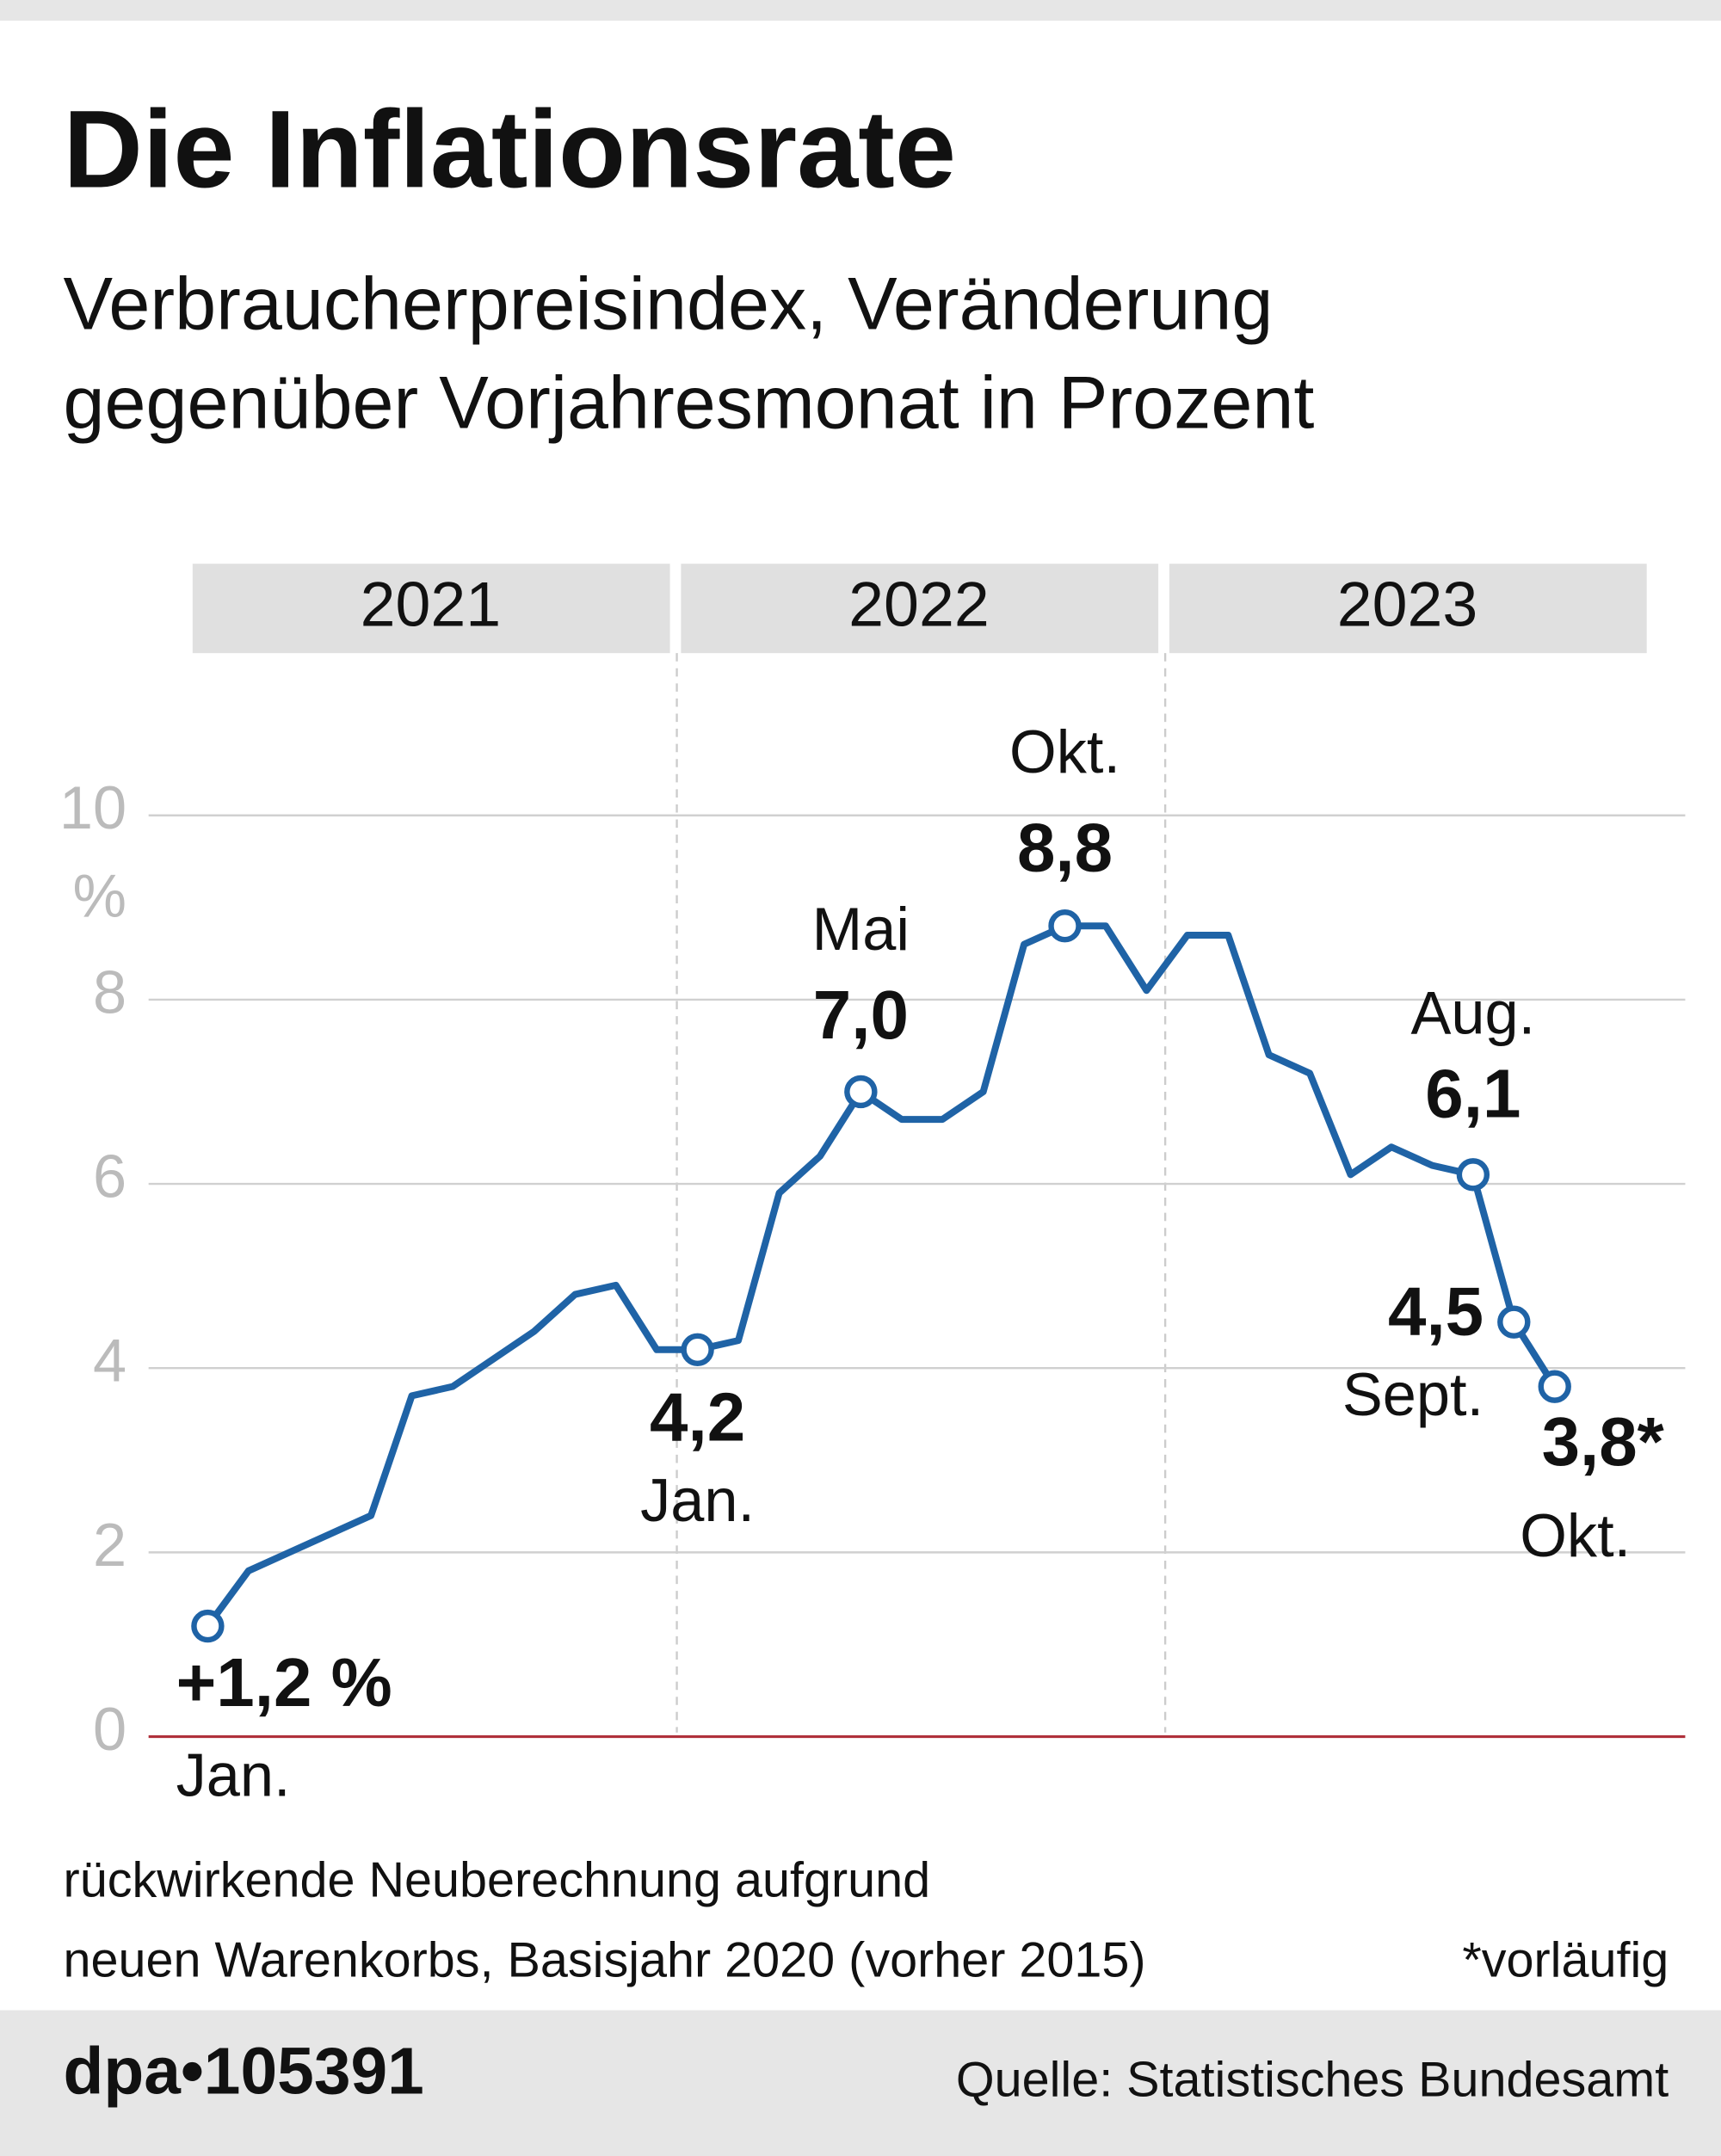 This screenshot has height=2156, width=1721. Describe the element at coordinates (109, 1545) in the screenshot. I see `y-tick-label: 2` at that location.